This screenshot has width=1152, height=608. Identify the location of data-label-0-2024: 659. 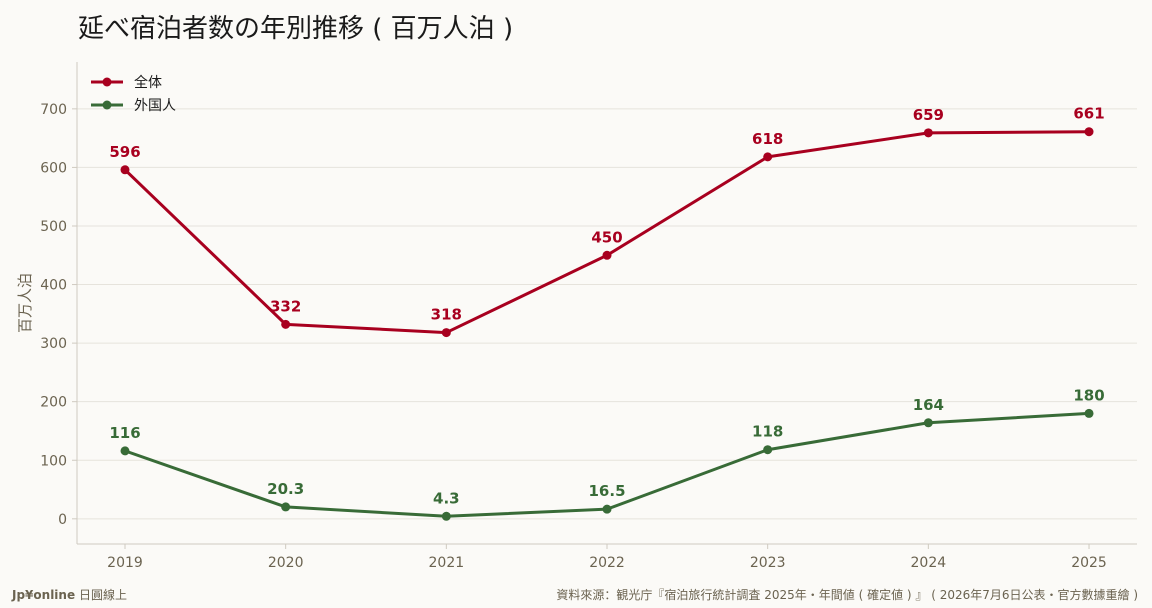
(928, 115).